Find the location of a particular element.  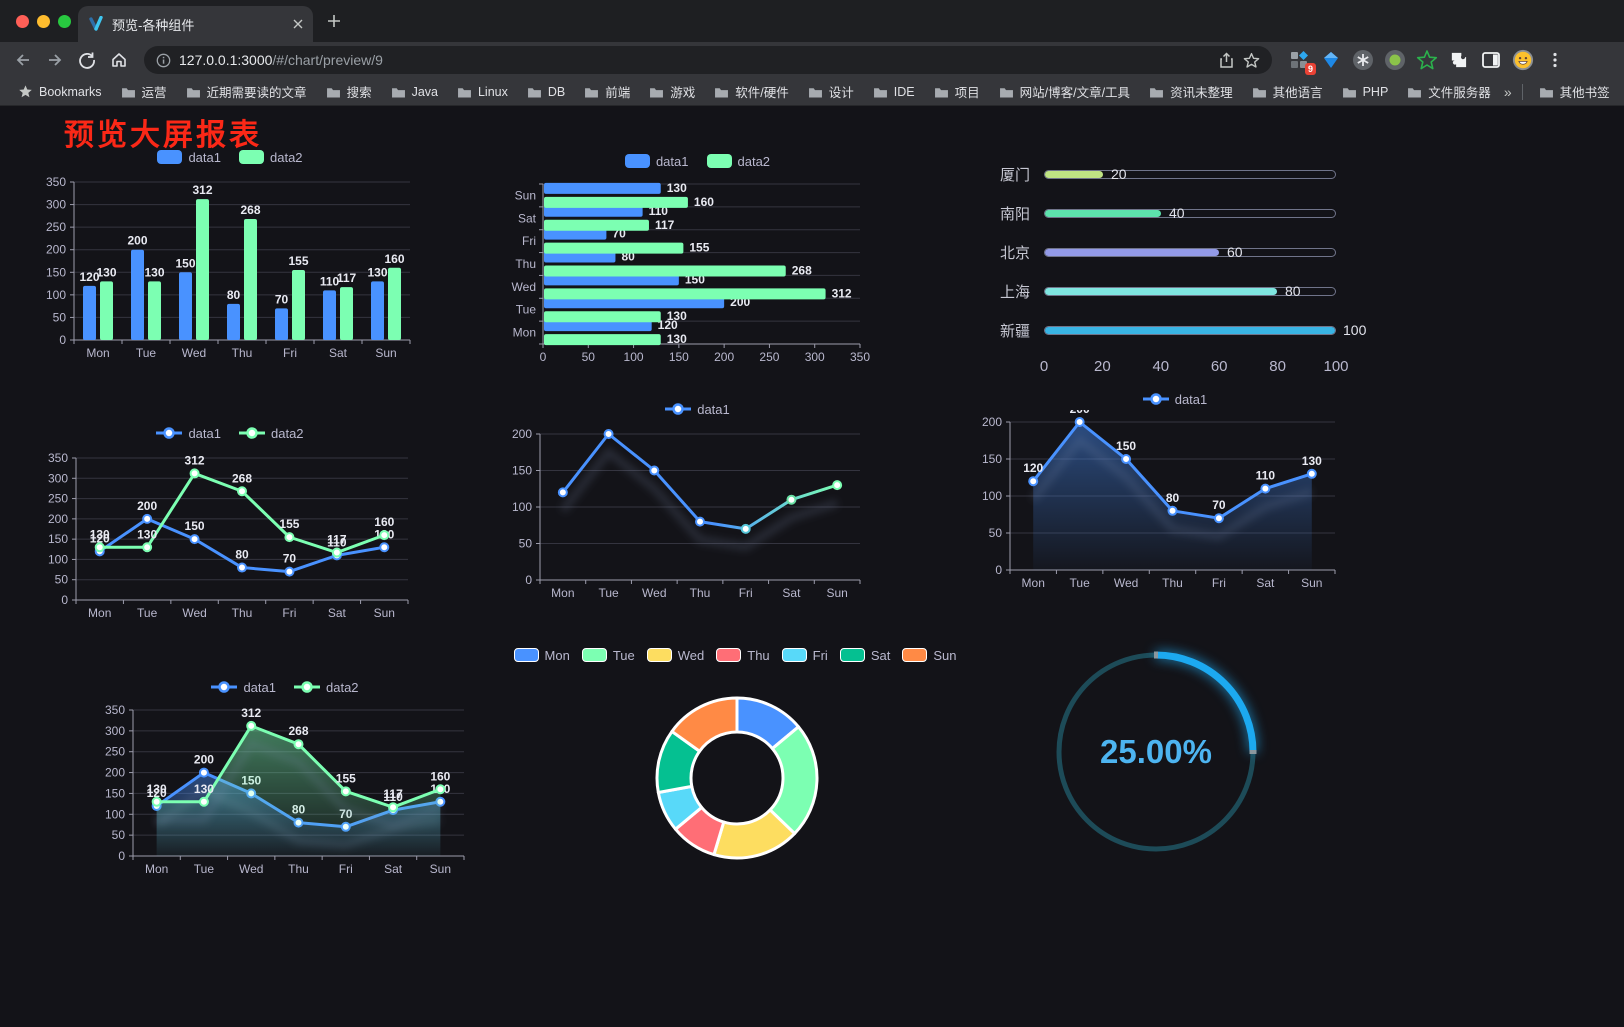

recorder-extension-icon is located at coordinates (1395, 60).